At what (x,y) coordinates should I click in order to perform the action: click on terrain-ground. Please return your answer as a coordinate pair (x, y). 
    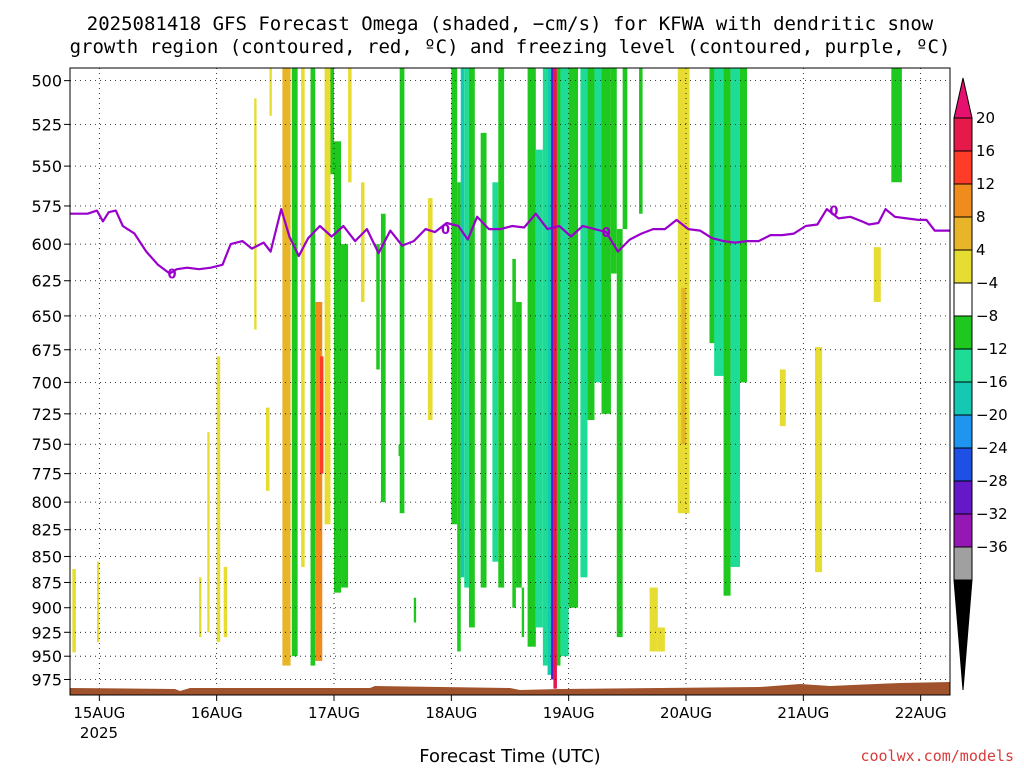
    Looking at the image, I should click on (510, 688).